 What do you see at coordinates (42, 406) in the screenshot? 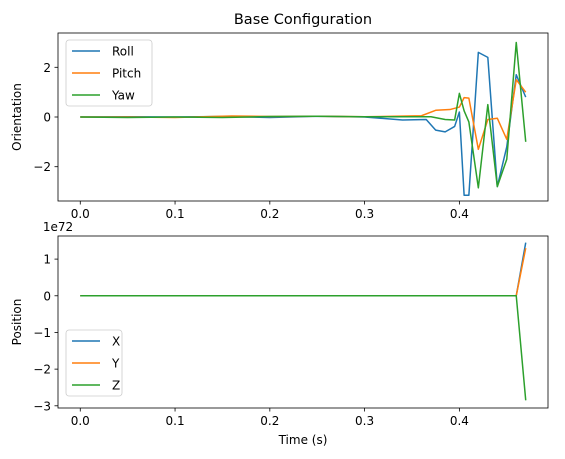
I see `y-tick-label: −3` at bounding box center [42, 406].